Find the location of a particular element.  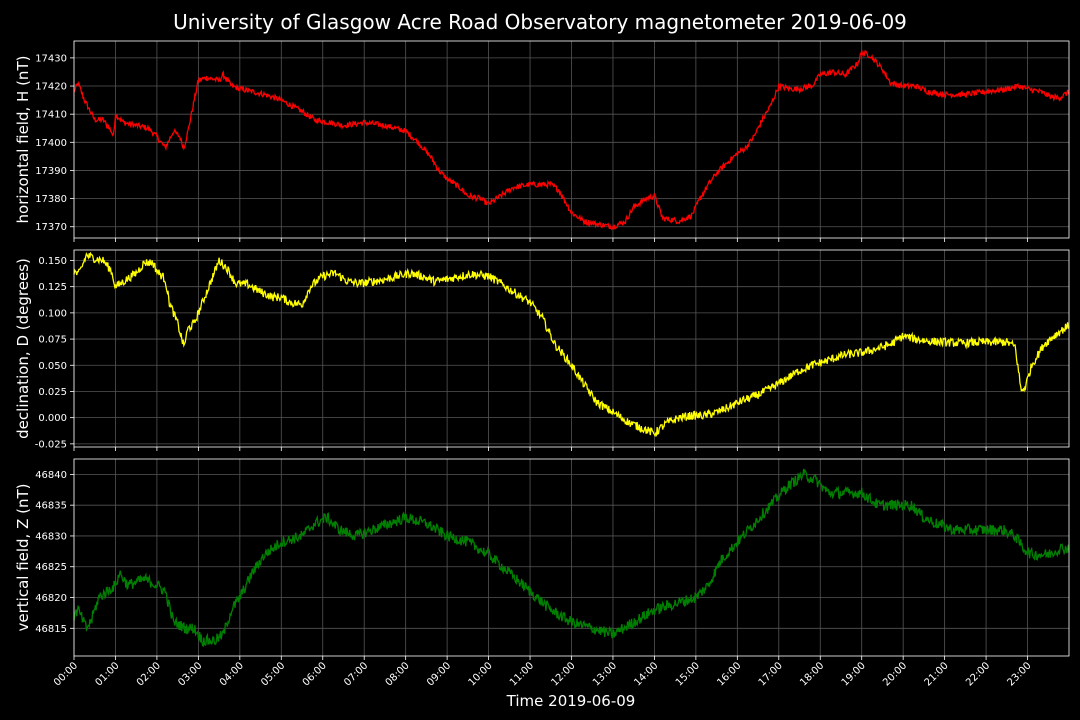

x-tick-label: 19:00 is located at coordinates (854, 674).